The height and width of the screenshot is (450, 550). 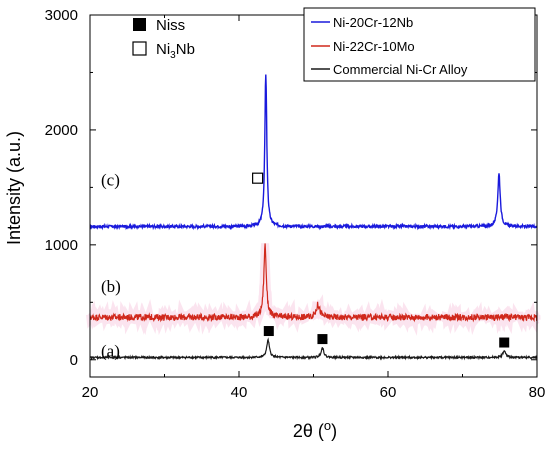 I want to click on y-tick-label: 1000, so click(x=61, y=245).